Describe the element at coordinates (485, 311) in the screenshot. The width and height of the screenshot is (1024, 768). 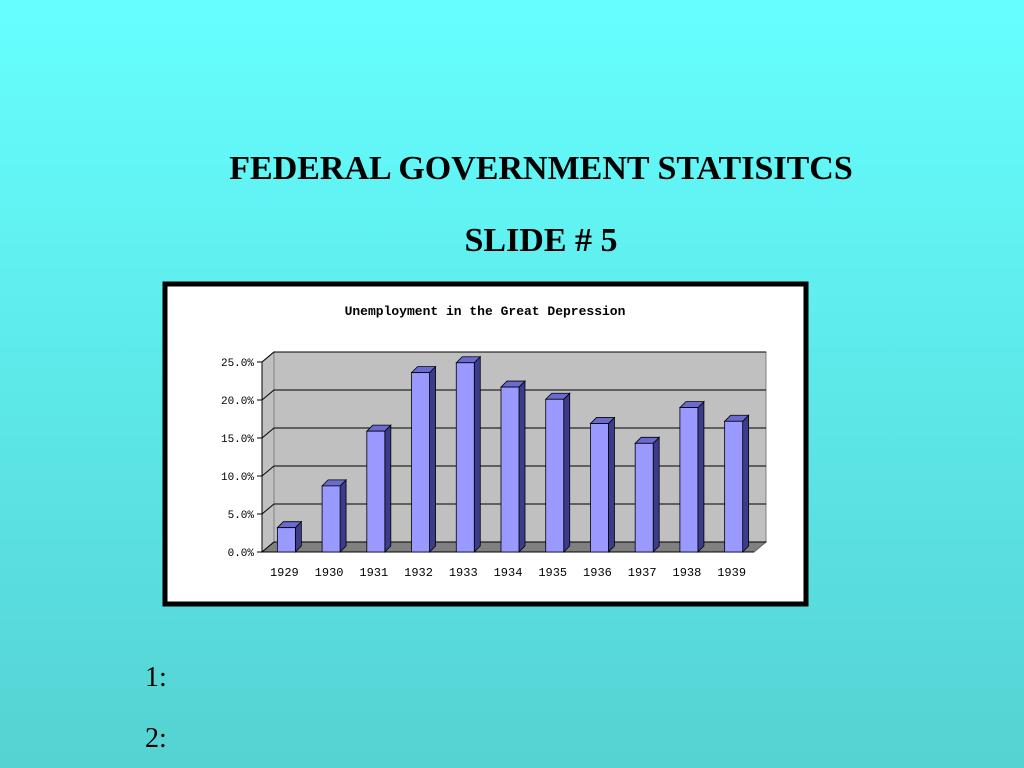
I see `chart-title: Unemployment in the Great Depression` at that location.